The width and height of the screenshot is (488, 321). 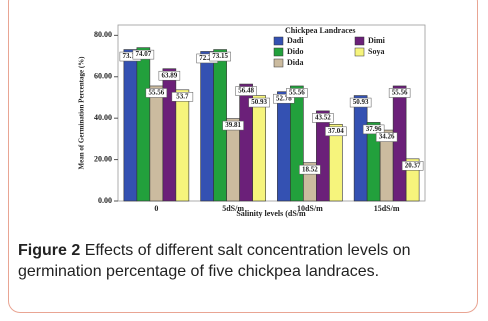 I want to click on y-tick-label: 20.00, so click(x=103, y=158).